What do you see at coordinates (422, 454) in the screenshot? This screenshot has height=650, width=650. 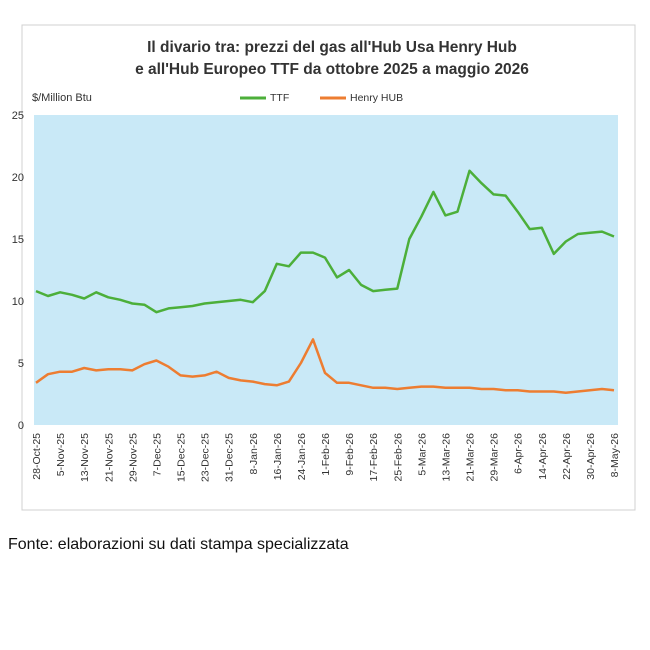 I see `x-tick-label: 5-Mar-26` at bounding box center [422, 454].